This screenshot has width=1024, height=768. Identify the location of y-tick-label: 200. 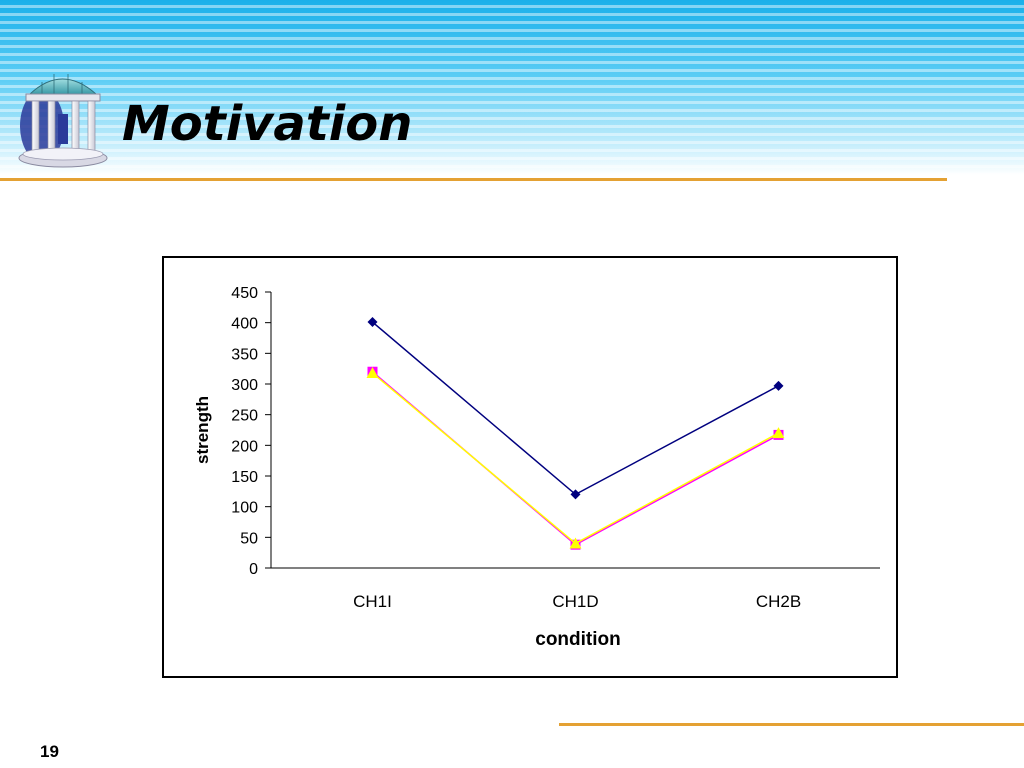
(244, 446).